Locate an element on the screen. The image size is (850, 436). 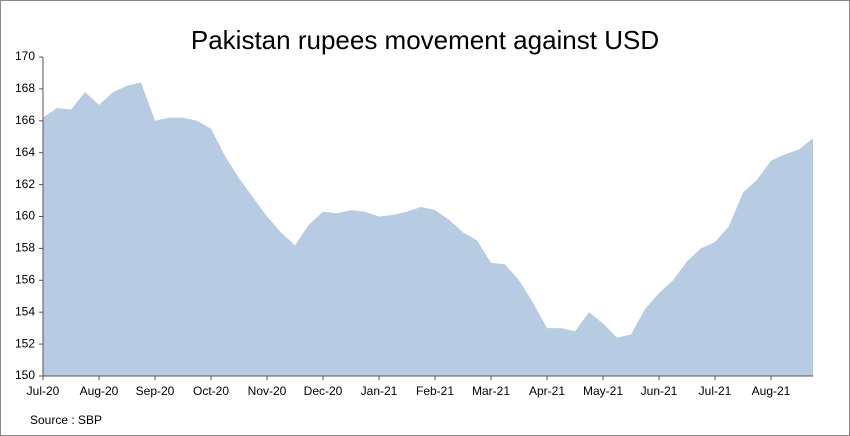
x-tick-label: Jul-21 is located at coordinates (715, 391).